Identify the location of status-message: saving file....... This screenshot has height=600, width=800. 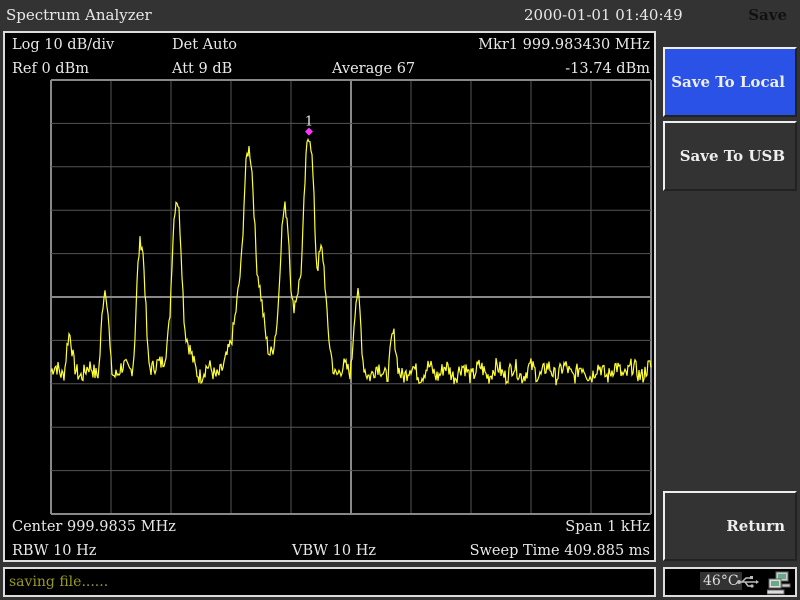
(59, 582).